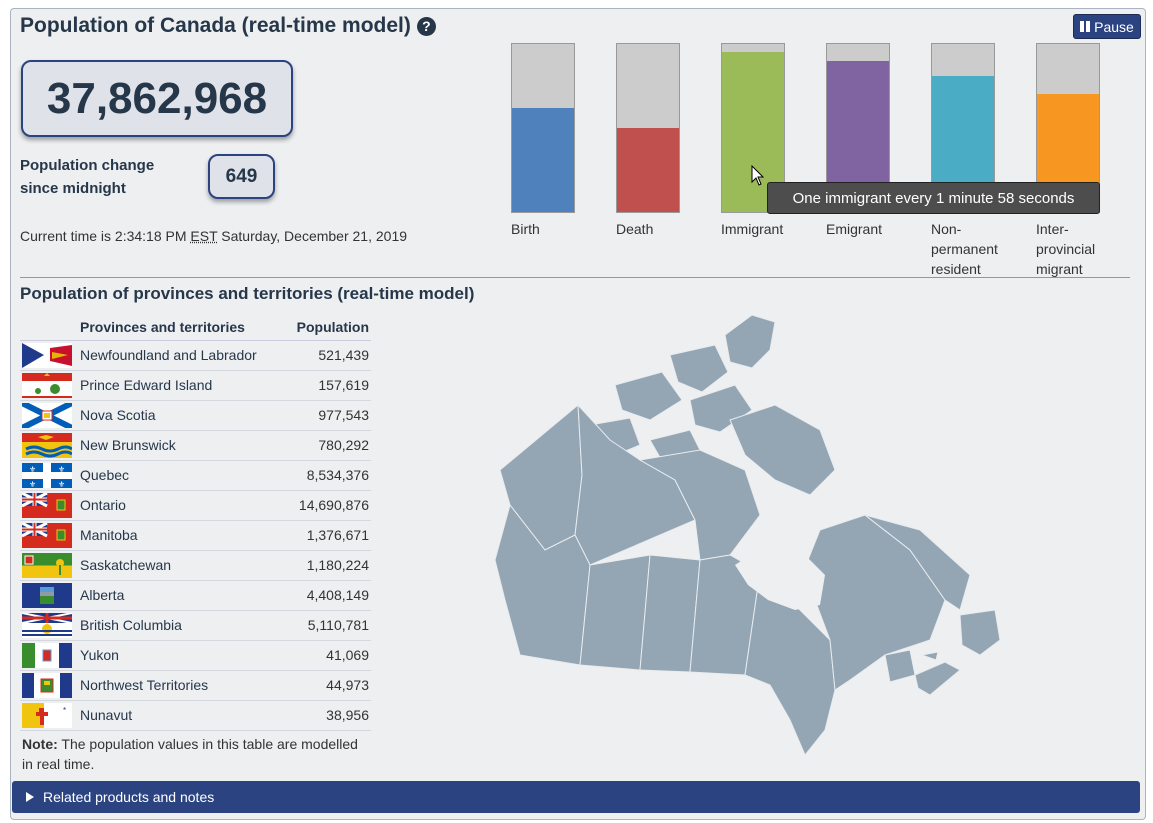  What do you see at coordinates (241, 176) in the screenshot?
I see `population-change-value: 649` at bounding box center [241, 176].